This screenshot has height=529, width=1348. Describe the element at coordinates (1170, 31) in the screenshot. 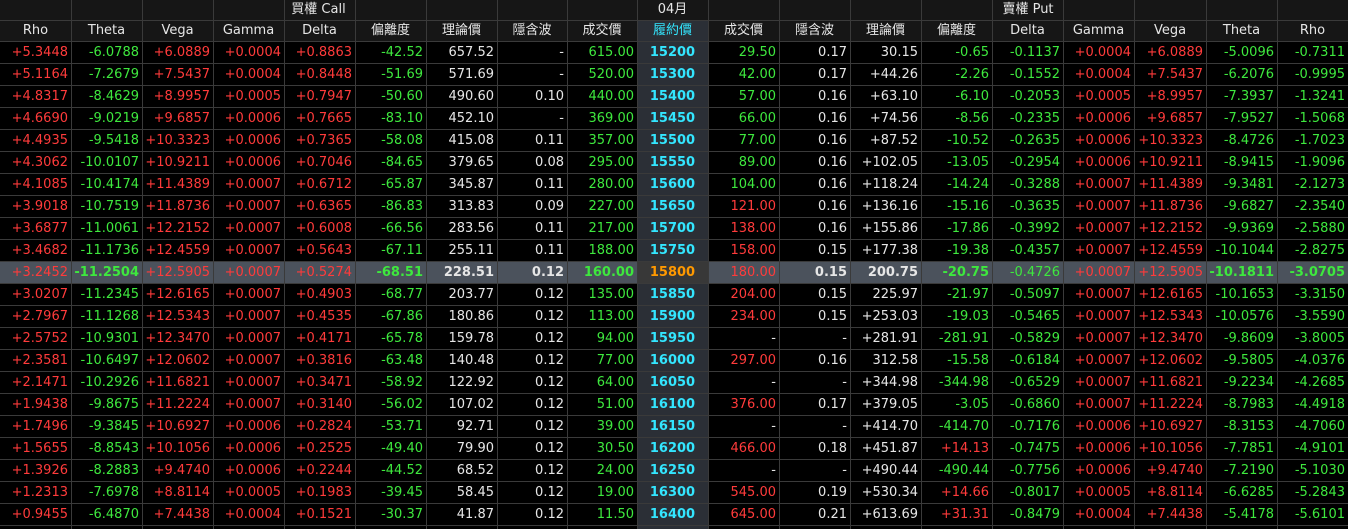

I see `put-col-header-vega: Vega` at that location.